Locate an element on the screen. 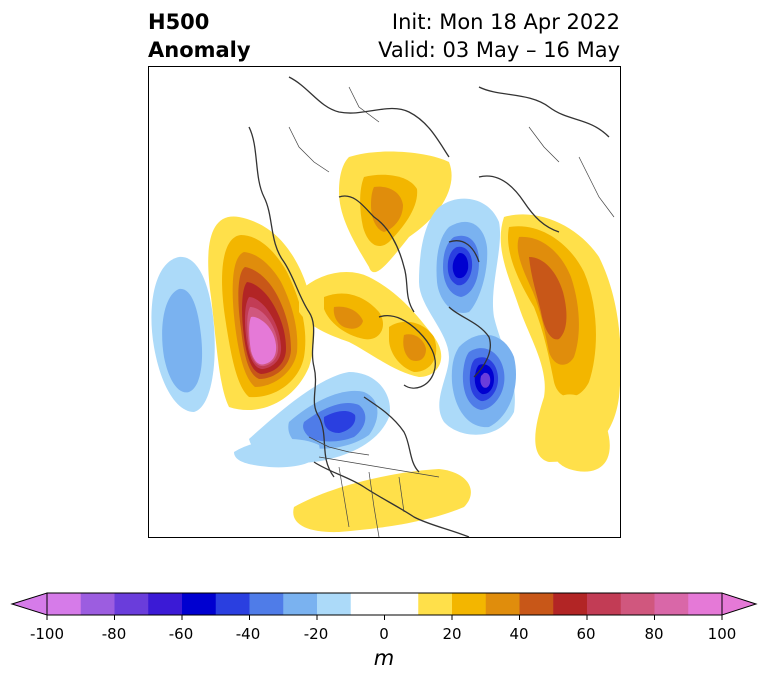 This screenshot has height=684, width=768. colorbar-tick: 0 is located at coordinates (384, 634).